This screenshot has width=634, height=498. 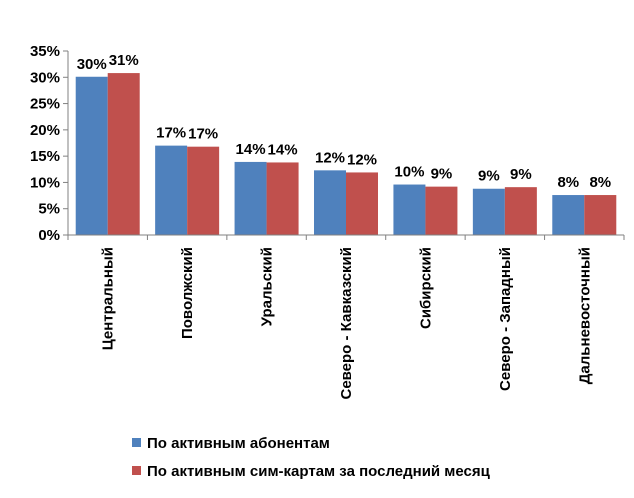 What do you see at coordinates (124, 60) in the screenshot?
I see `data-label-series-2-1: 31%` at bounding box center [124, 60].